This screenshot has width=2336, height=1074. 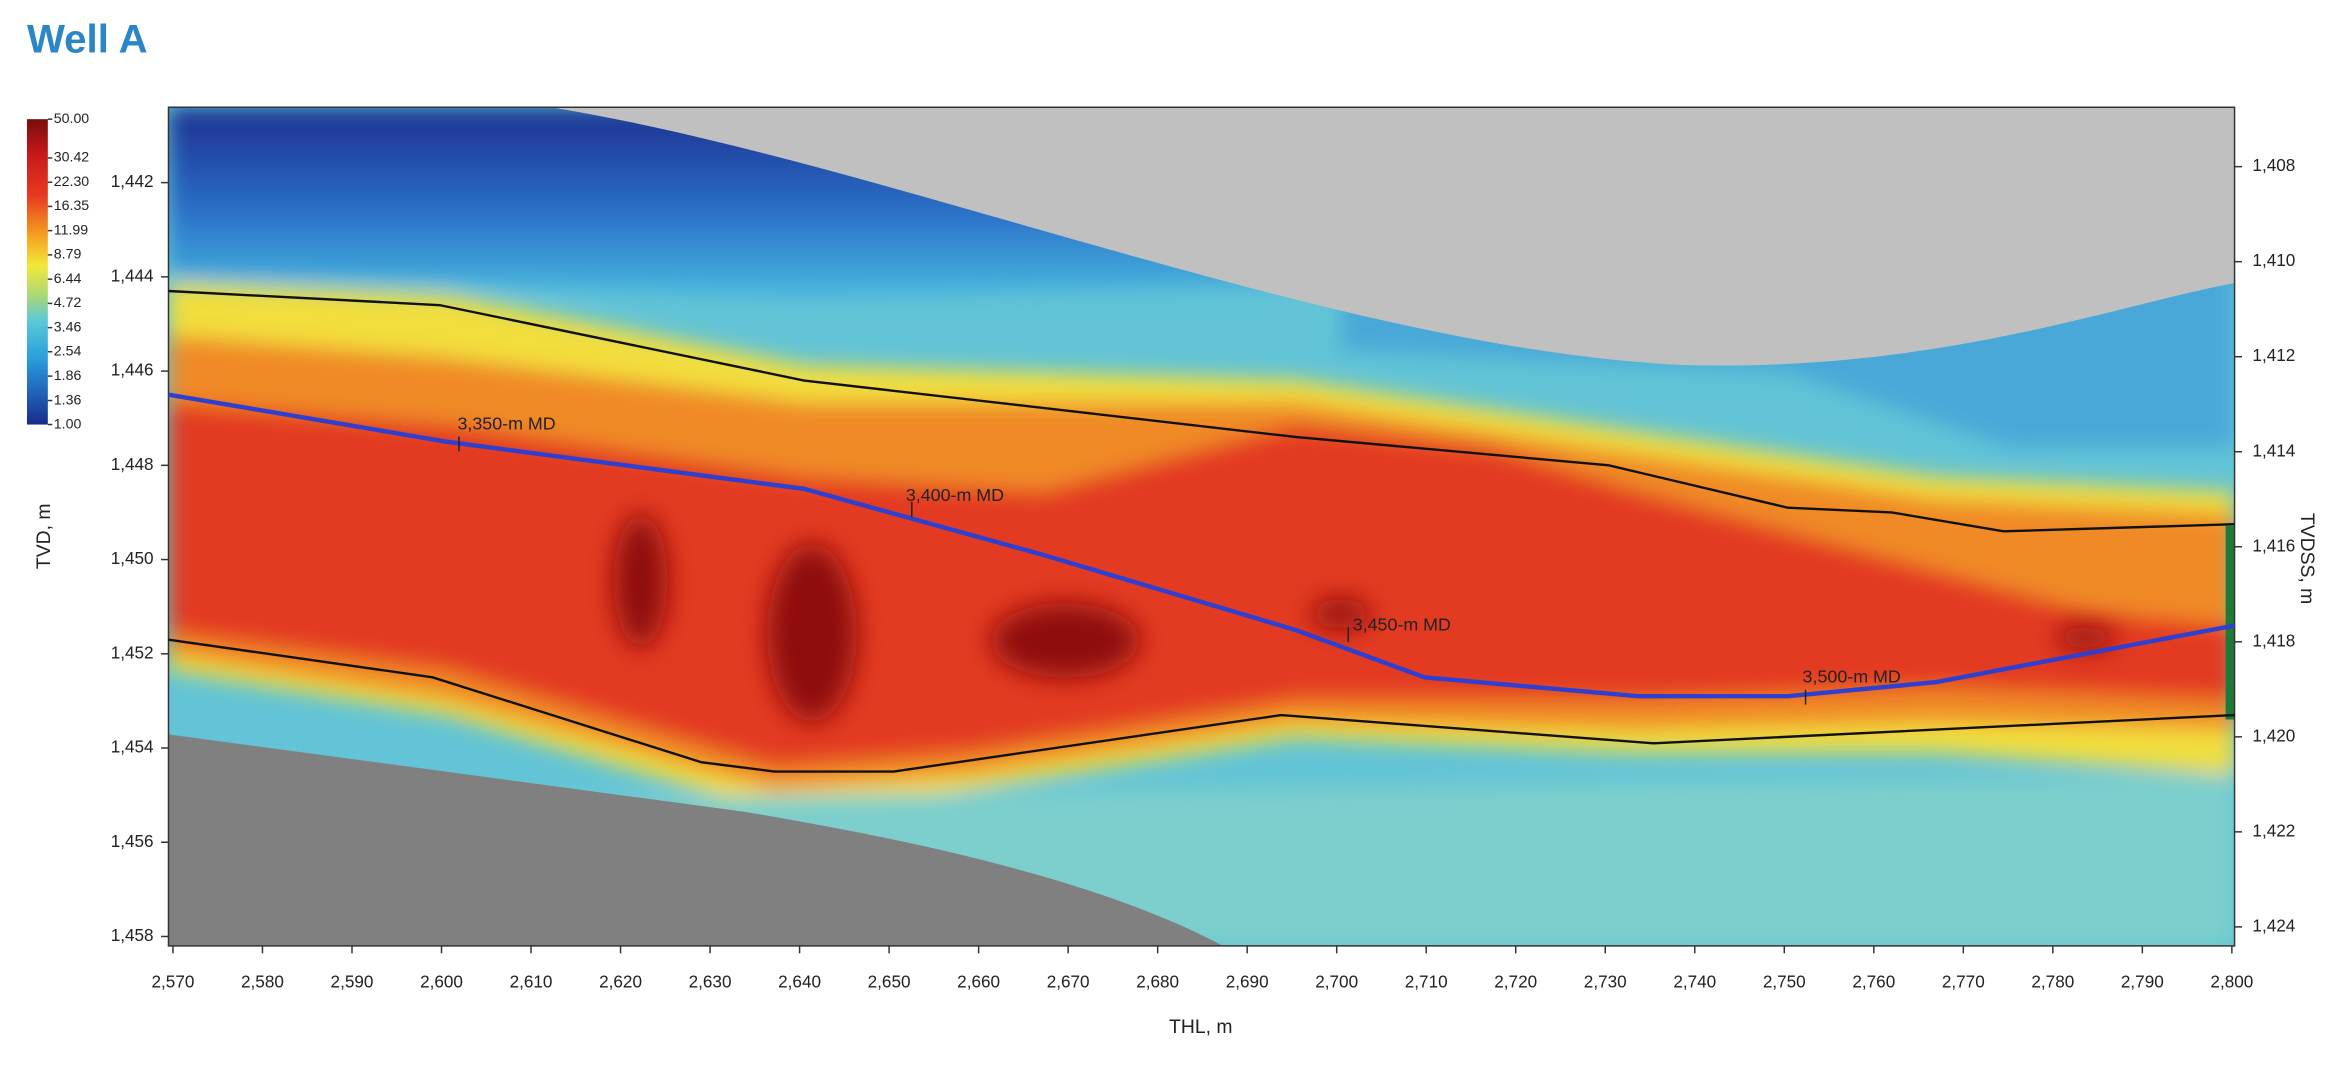 I want to click on colorbar-tick-label: 4.72, so click(x=68, y=302).